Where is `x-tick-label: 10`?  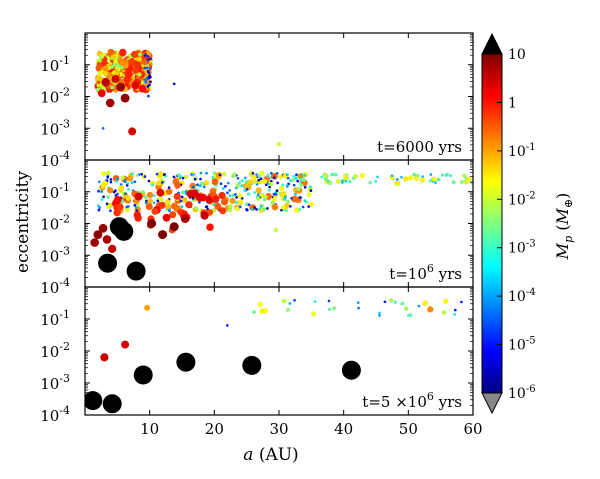 x-tick-label: 10 is located at coordinates (149, 429).